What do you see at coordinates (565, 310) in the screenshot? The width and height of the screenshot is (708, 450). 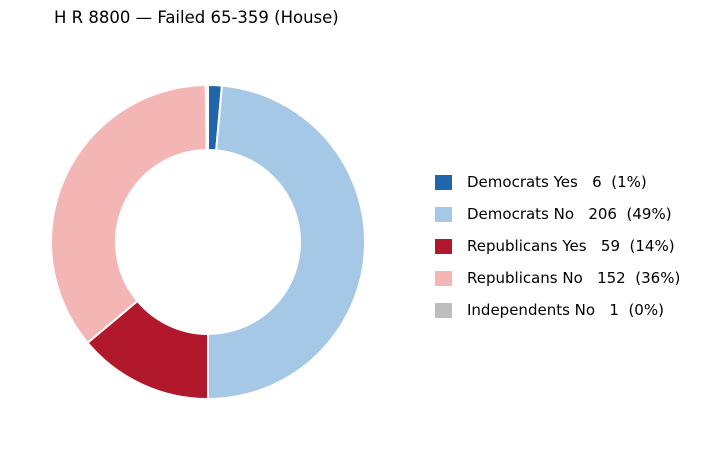 I see `legend-label: Independents No 1 (0%)` at bounding box center [565, 310].